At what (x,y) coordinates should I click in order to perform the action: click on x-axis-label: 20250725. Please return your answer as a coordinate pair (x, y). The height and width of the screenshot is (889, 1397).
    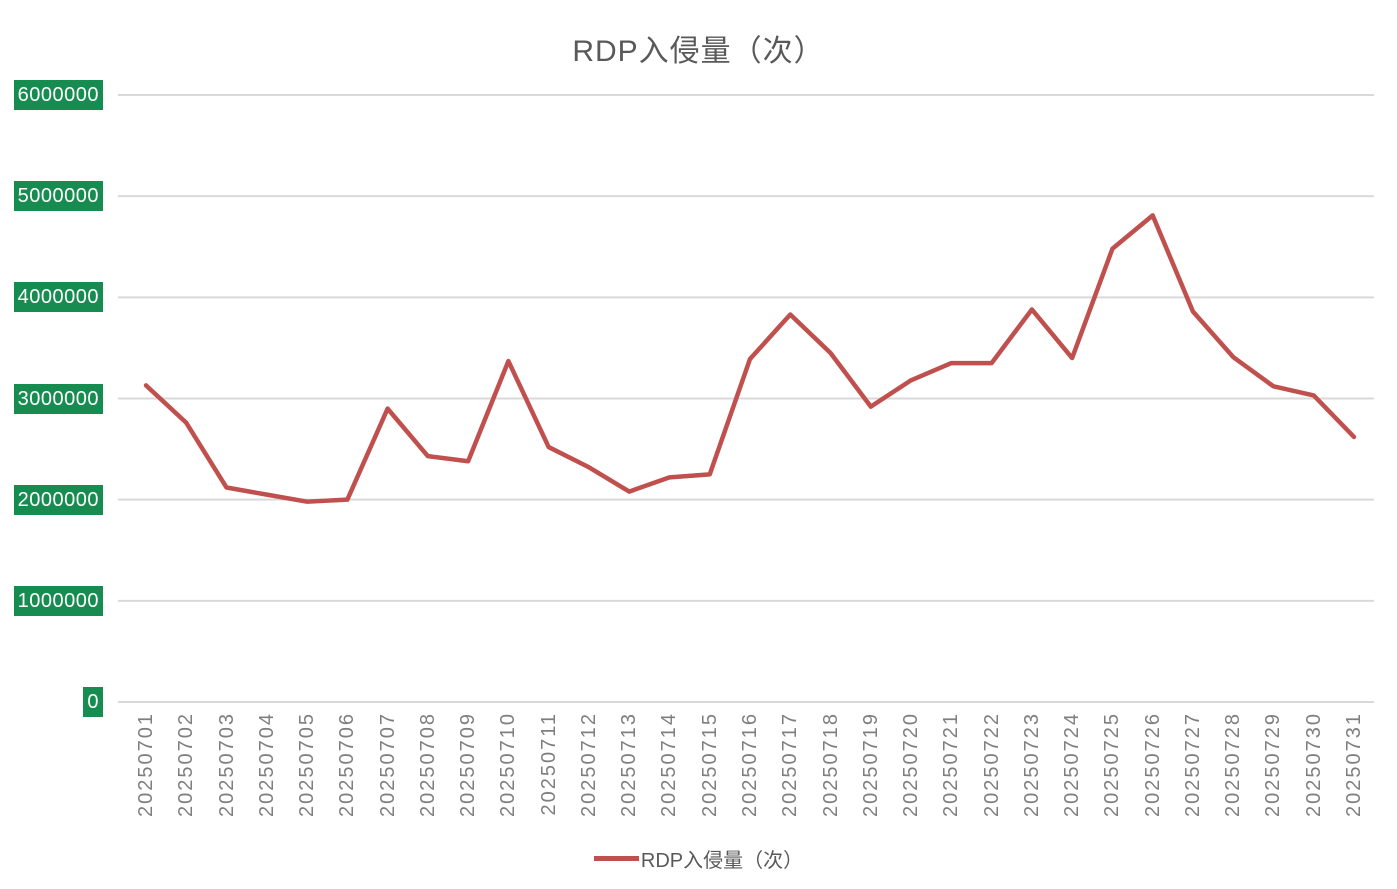
    Looking at the image, I should click on (1112, 764).